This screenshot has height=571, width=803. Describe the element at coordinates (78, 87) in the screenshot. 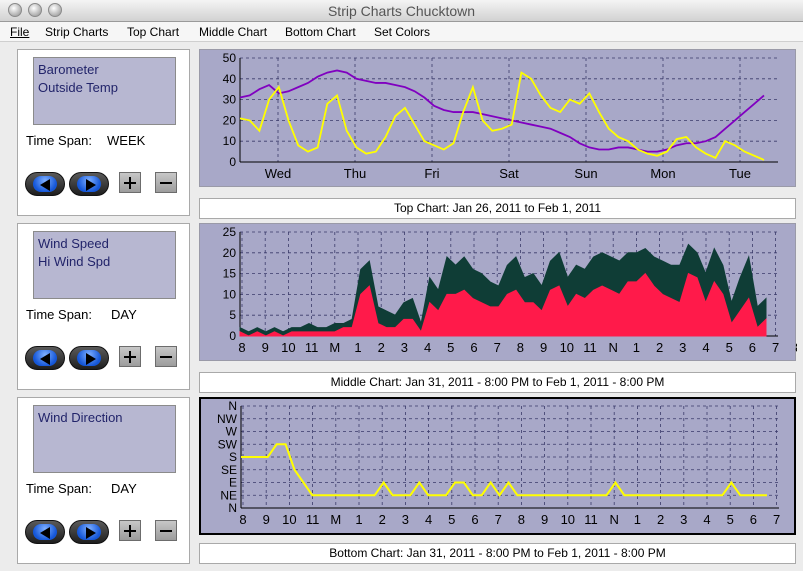

I see `series-item: Outside Temp` at that location.